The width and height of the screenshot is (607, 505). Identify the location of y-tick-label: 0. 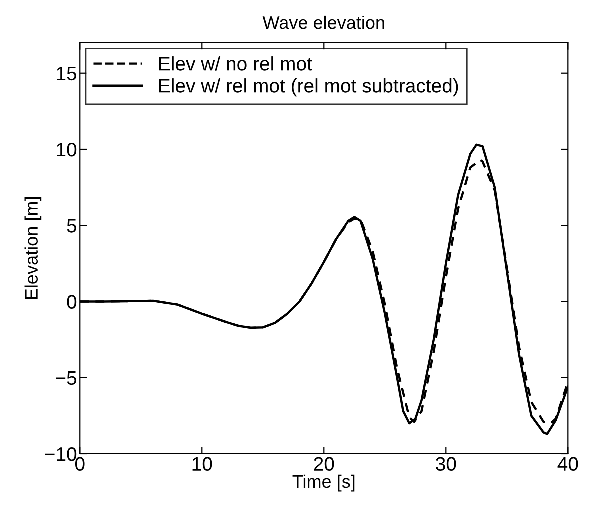
(72, 302).